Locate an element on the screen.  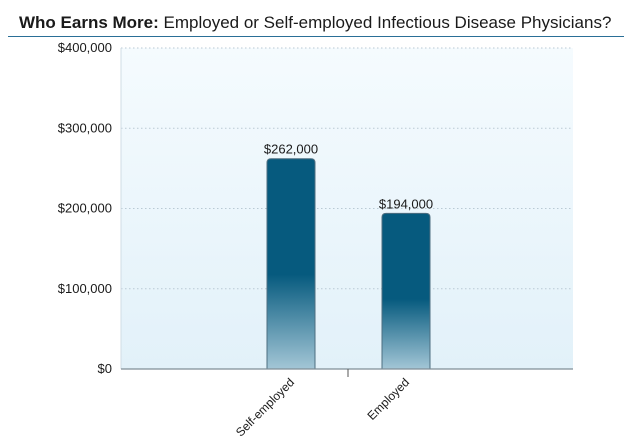
y-tick-label: $300,000 is located at coordinates (85, 127).